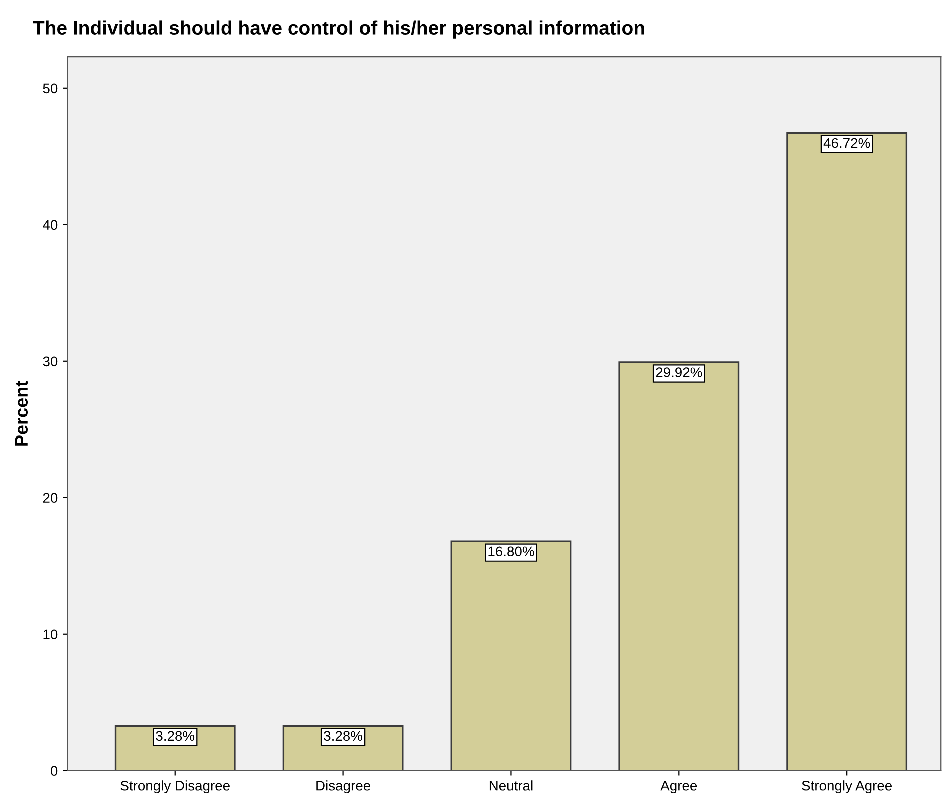 The width and height of the screenshot is (943, 803). What do you see at coordinates (338, 29) in the screenshot?
I see `chart-title: The Individual should have control of his/her personal information` at bounding box center [338, 29].